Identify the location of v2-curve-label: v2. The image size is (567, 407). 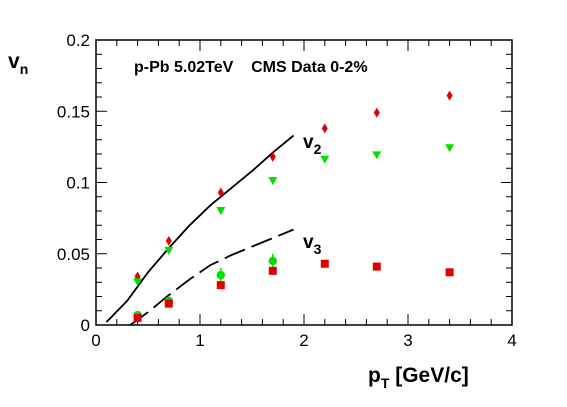
(312, 144).